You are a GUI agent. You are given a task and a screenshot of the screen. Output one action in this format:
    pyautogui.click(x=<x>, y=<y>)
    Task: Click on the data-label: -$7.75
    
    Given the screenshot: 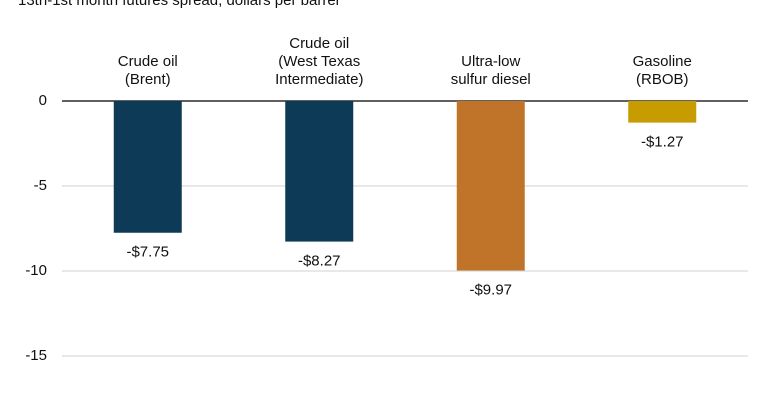 What is the action you would take?
    pyautogui.click(x=147, y=252)
    